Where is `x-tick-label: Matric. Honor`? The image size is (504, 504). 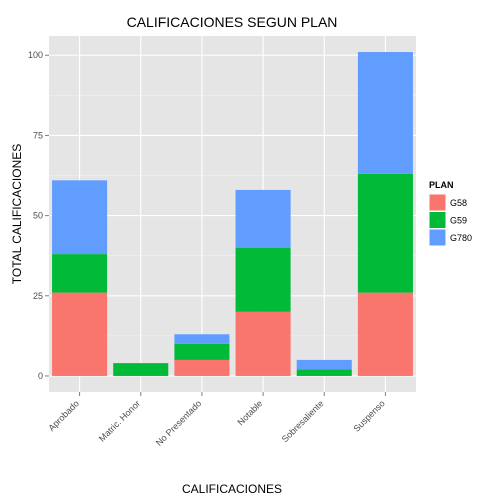
x-tick-label: Matric. Honor is located at coordinates (119, 420).